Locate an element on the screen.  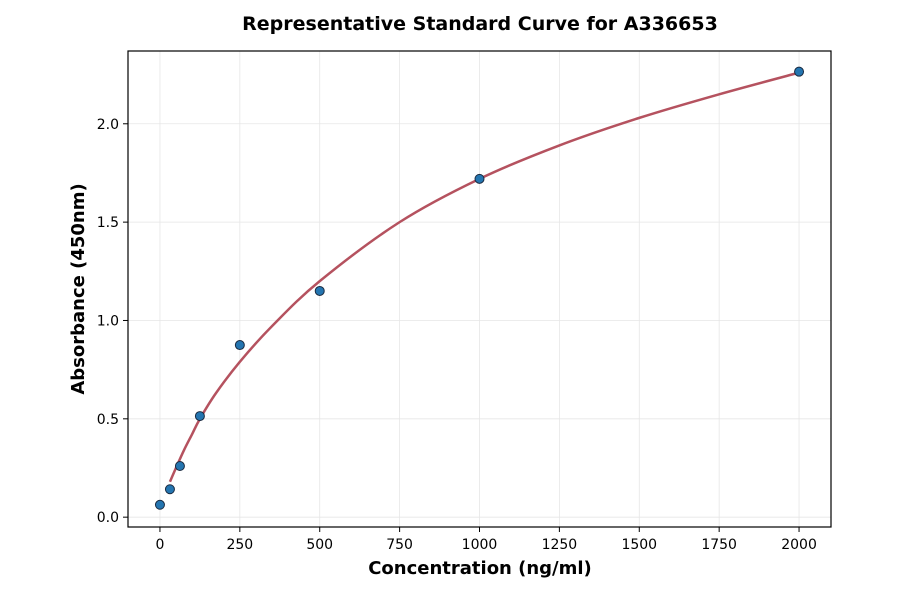
x-tick-label: 0 is located at coordinates (159, 545).